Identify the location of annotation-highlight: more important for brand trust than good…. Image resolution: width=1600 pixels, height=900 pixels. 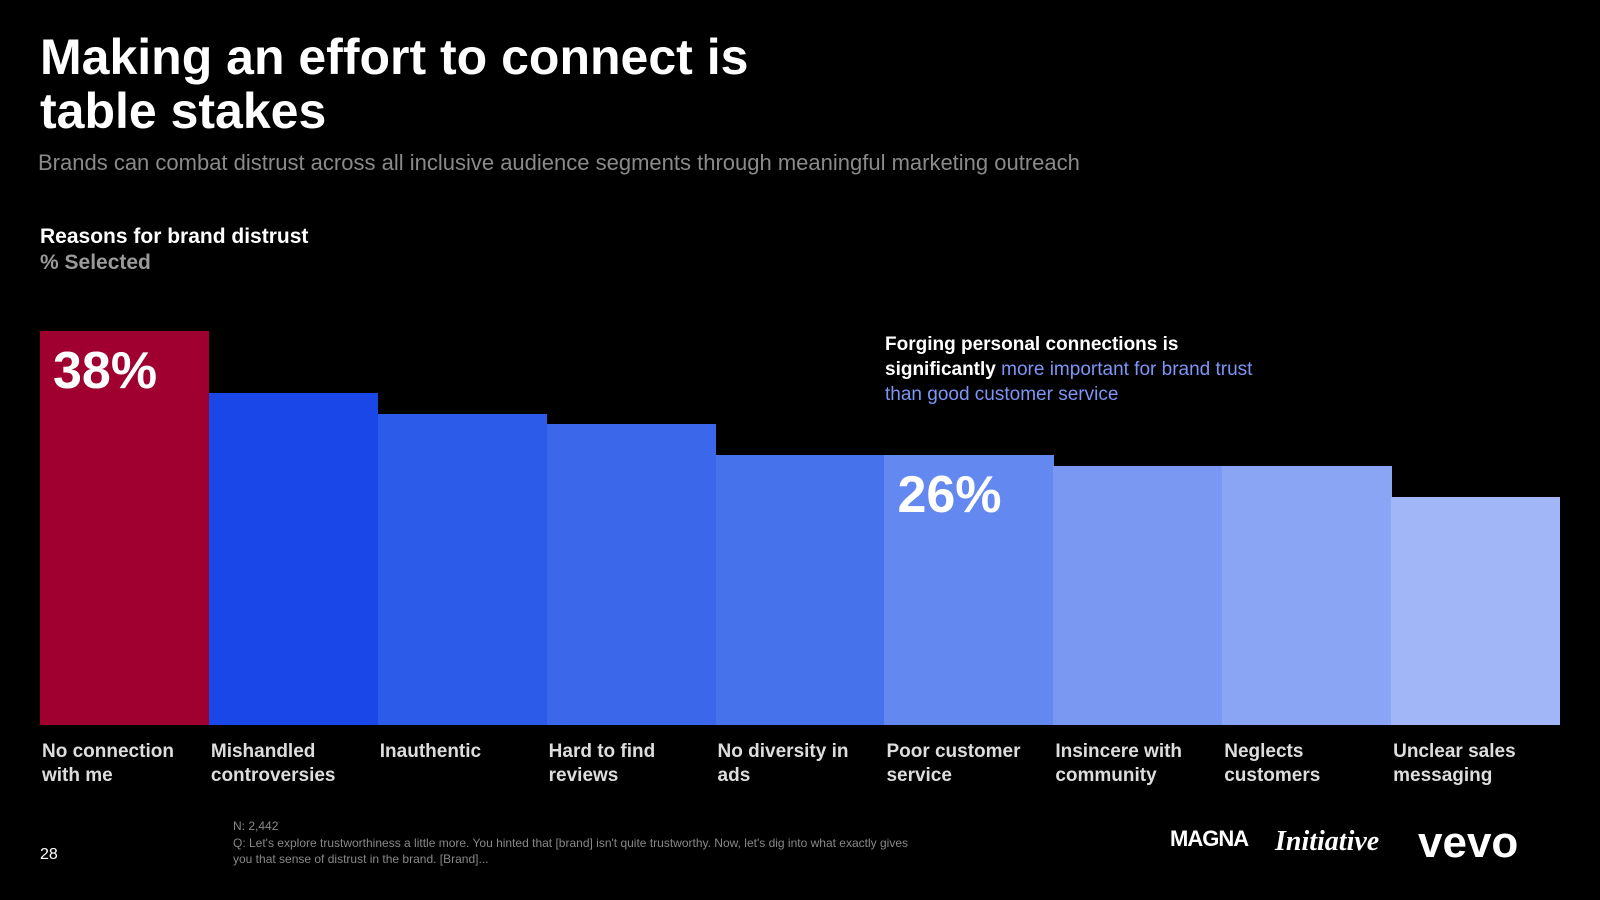
(1069, 382).